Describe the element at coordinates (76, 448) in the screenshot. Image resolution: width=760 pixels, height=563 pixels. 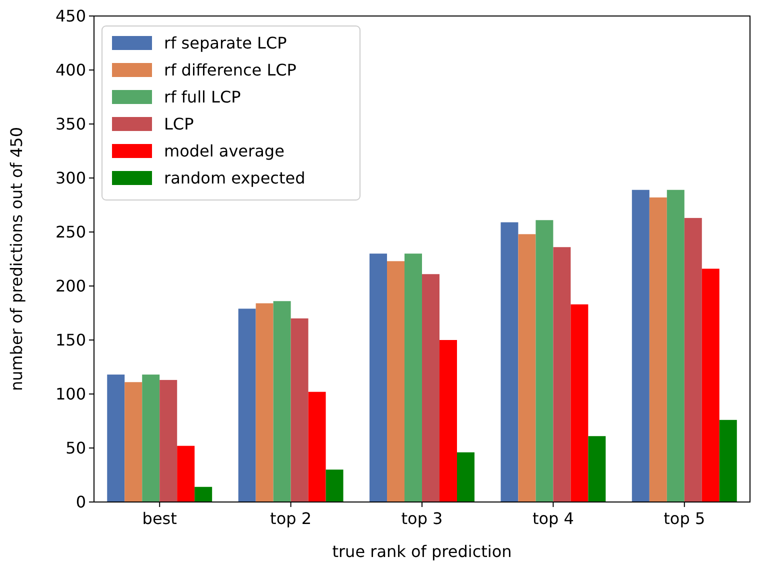
I see `y-tick-label: 50` at that location.